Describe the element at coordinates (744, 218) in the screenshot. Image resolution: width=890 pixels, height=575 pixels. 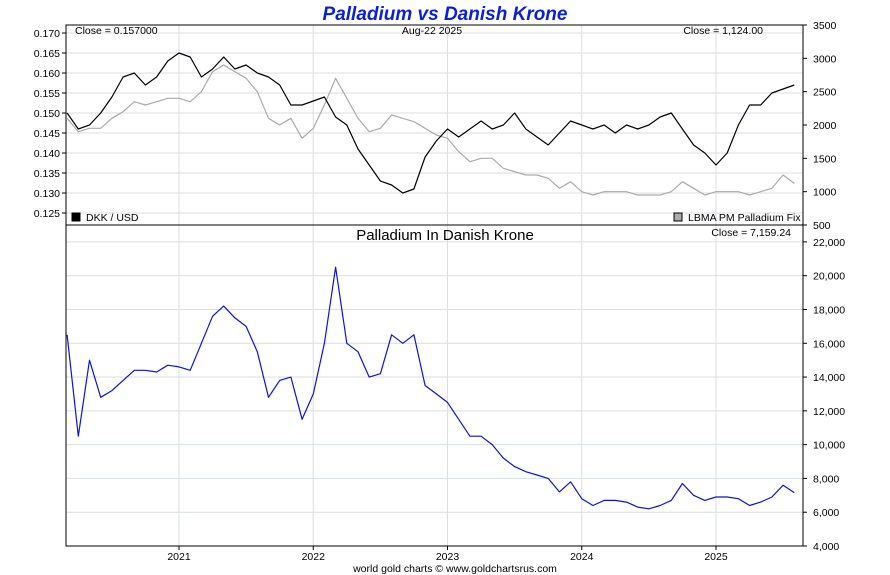
I see `legend-palladium-fix-label: LBMA PM Palladium Fix` at that location.